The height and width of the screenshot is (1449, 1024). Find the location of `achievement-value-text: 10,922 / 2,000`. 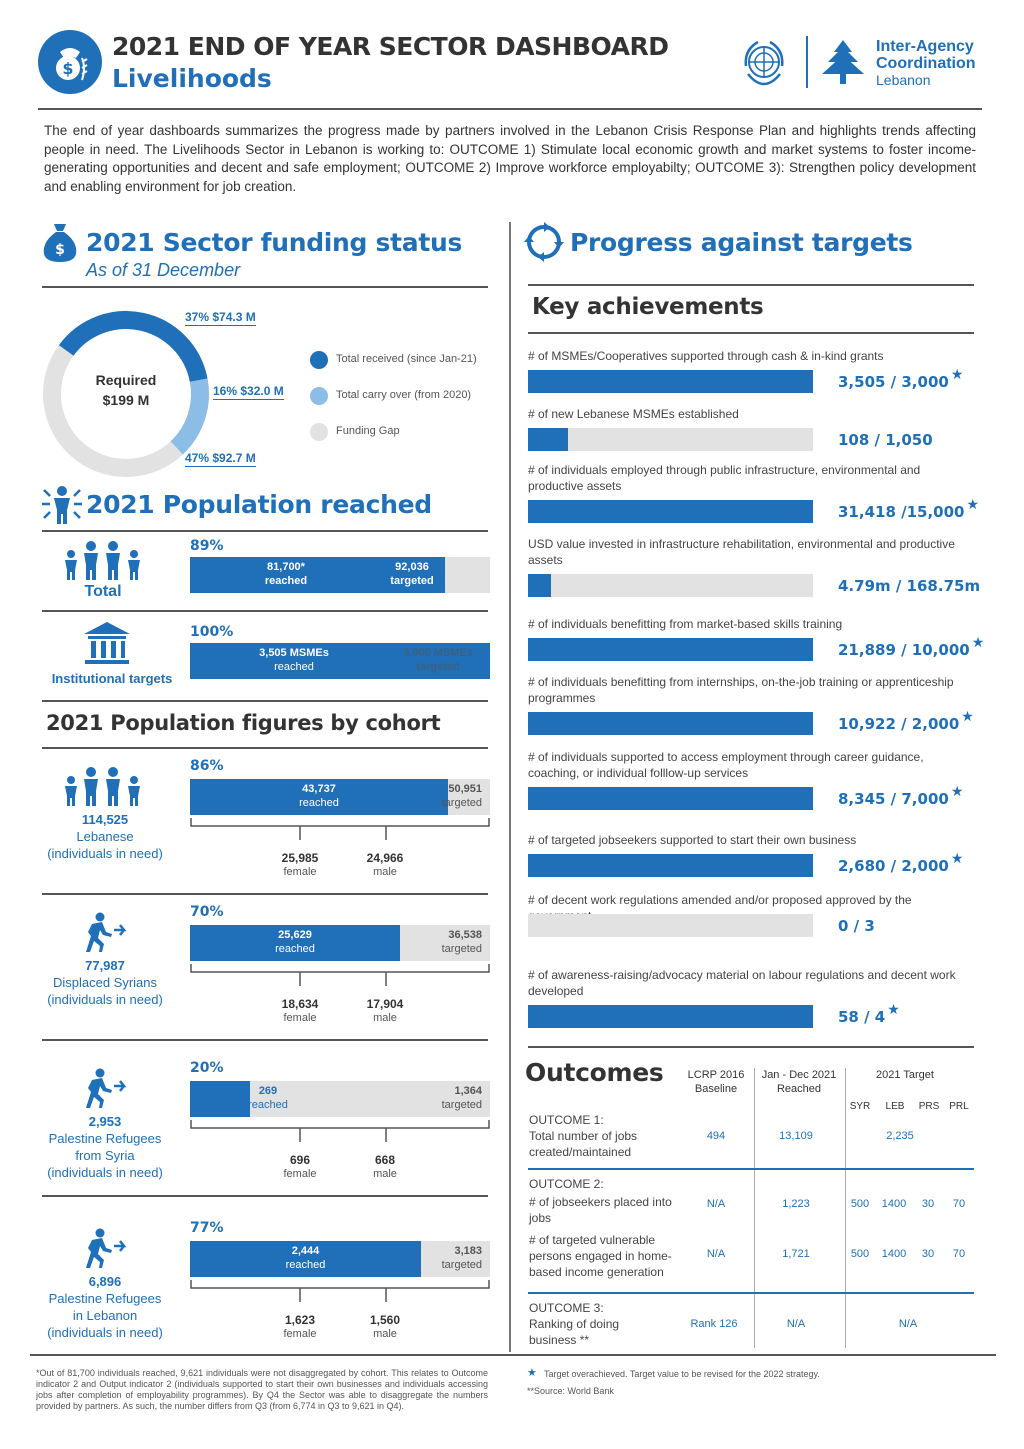

achievement-value-text: 10,922 / 2,000 is located at coordinates (899, 724).